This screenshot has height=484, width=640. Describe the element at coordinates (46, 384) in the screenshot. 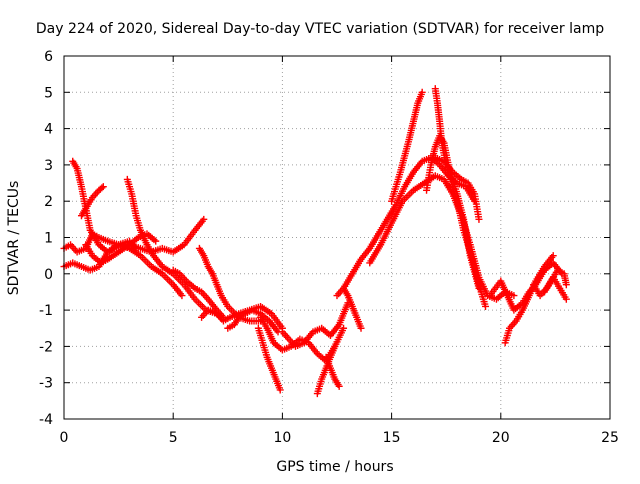

I see `y-tick-label: -3` at that location.